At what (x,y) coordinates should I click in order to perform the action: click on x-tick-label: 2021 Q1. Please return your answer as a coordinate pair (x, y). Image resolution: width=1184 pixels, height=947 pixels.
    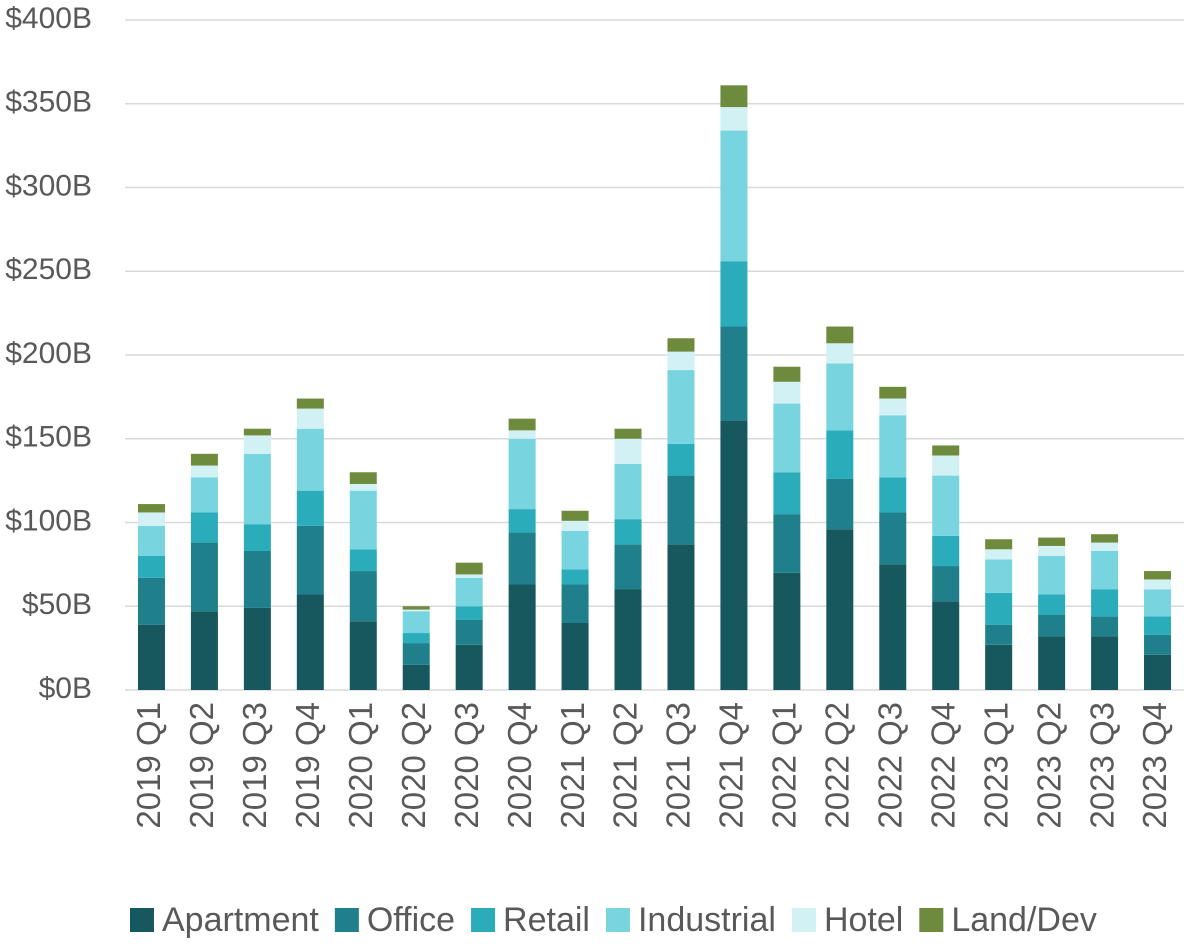
    Looking at the image, I should click on (572, 765).